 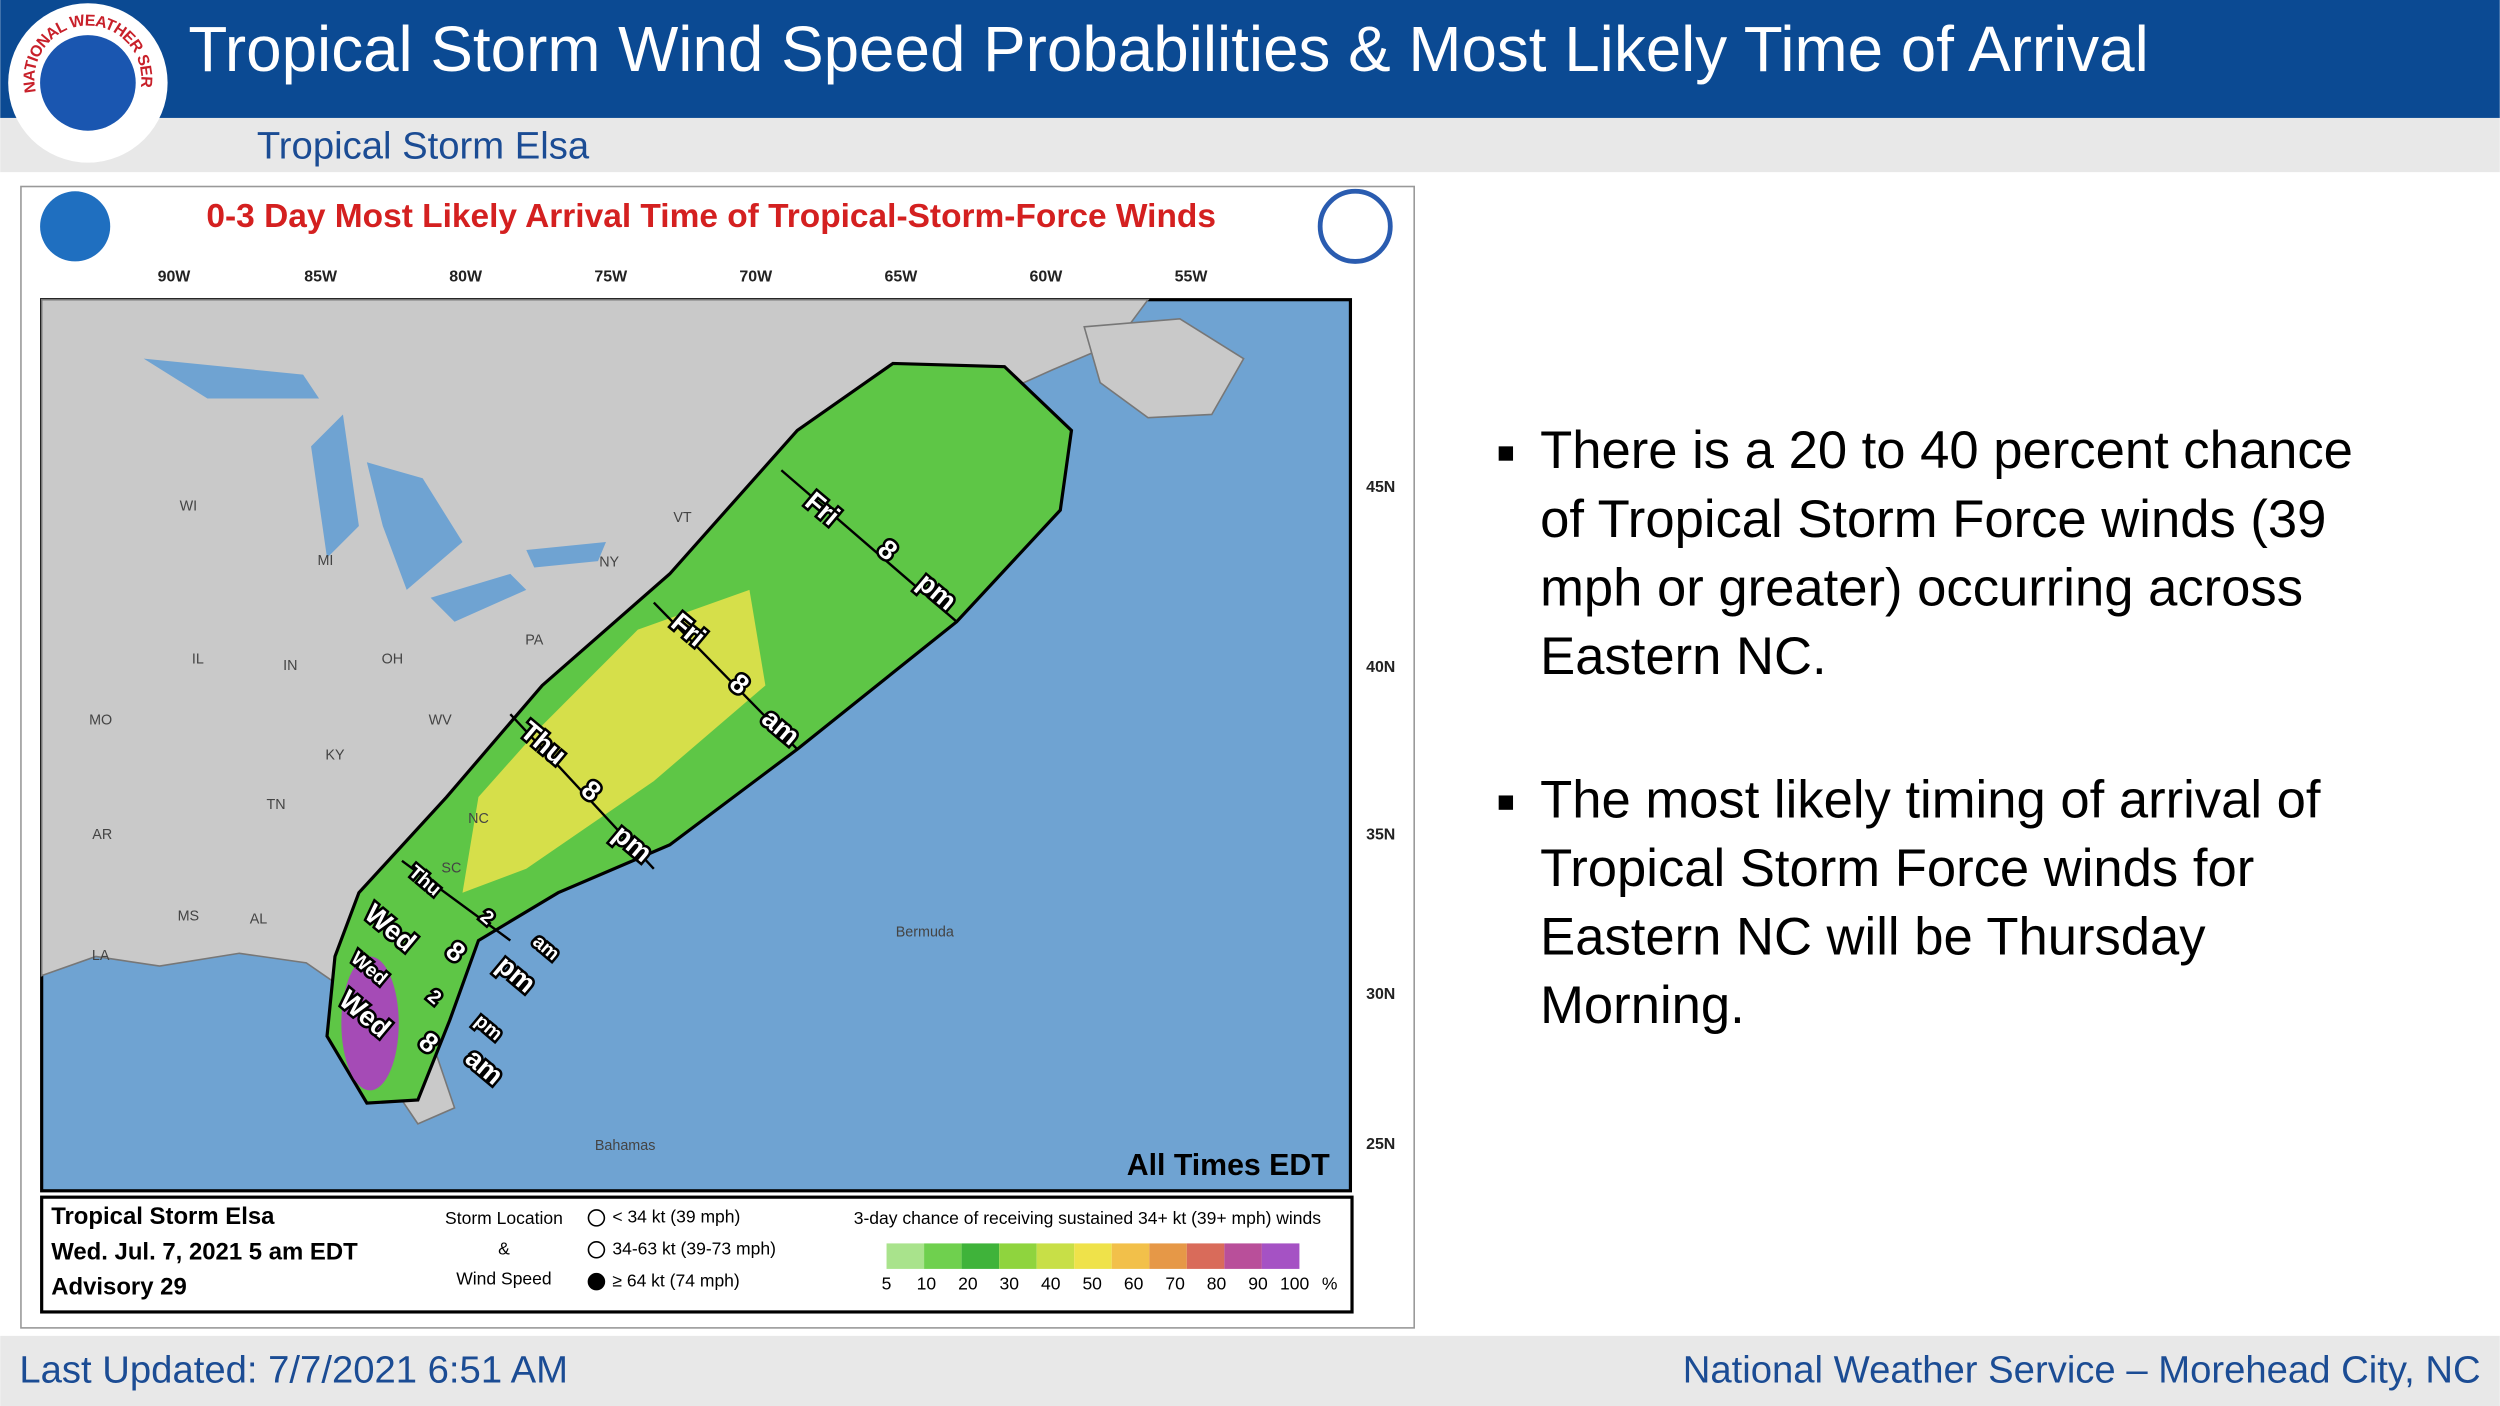 I want to click on scale-label: %, so click(x=1330, y=1283).